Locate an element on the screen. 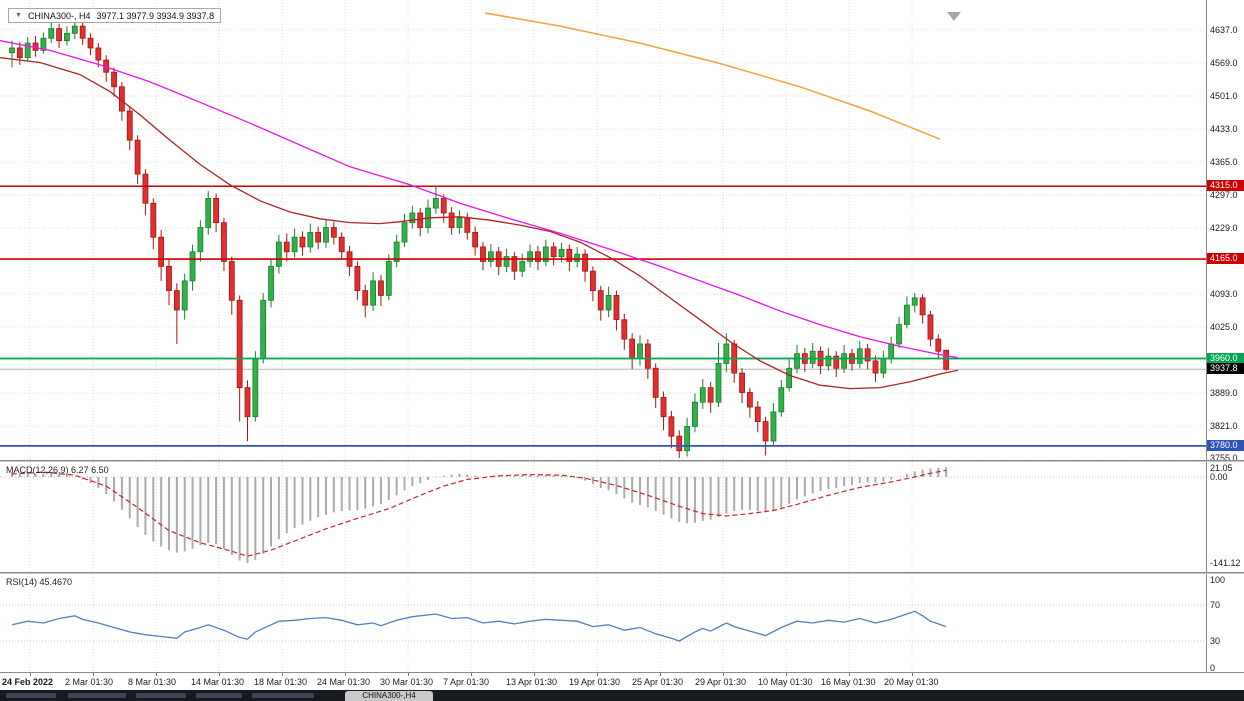  price-axis-label: 4297.0 is located at coordinates (1224, 194).